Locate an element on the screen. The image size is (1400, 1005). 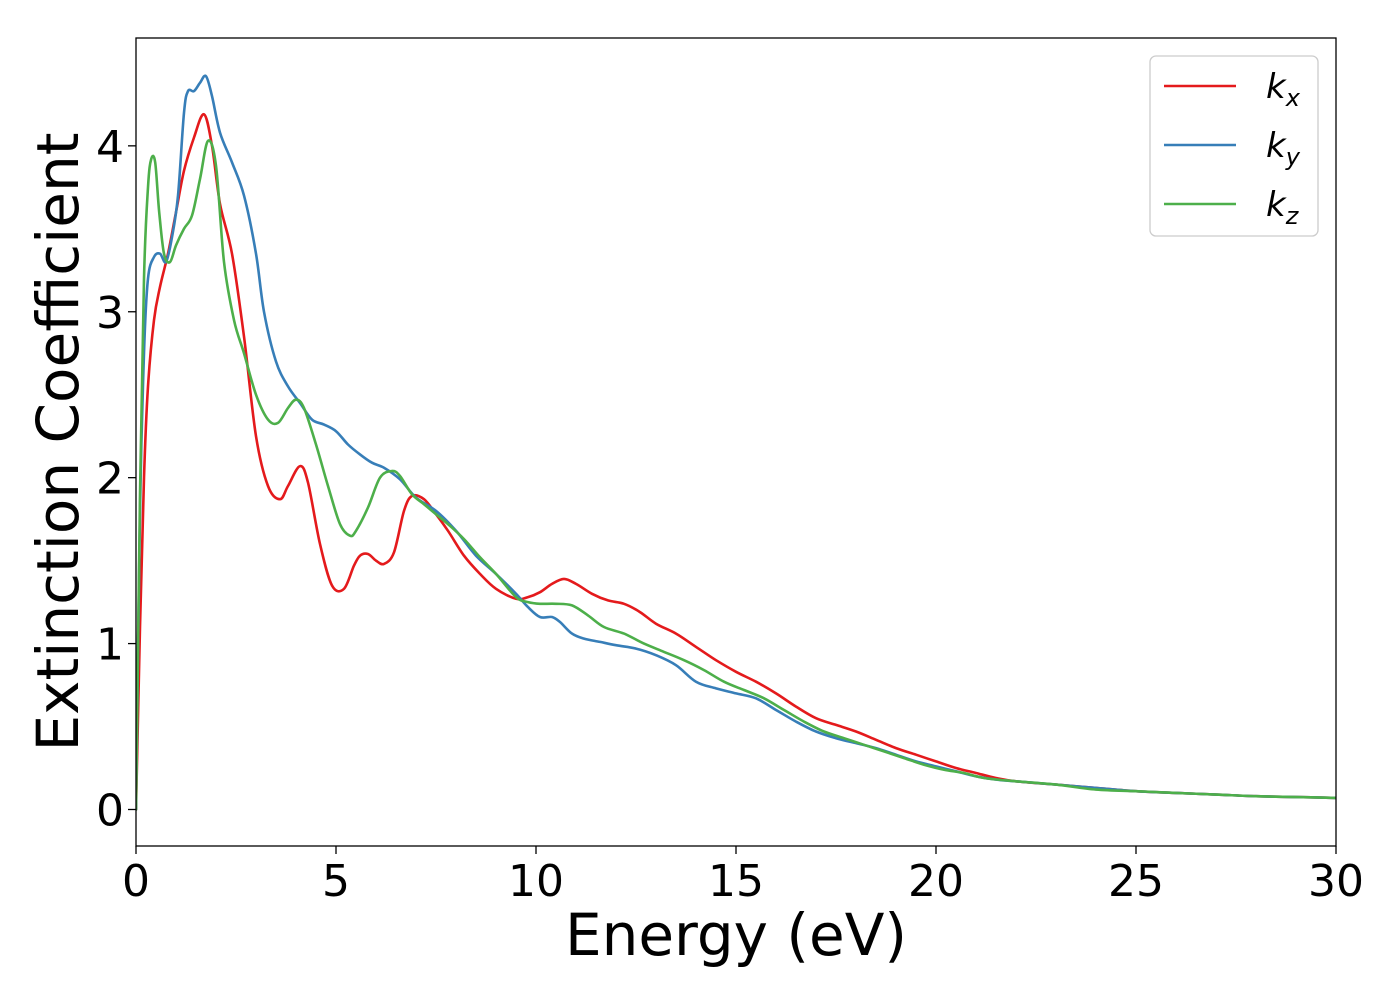
legend-label: ky is located at coordinates (1283, 148).